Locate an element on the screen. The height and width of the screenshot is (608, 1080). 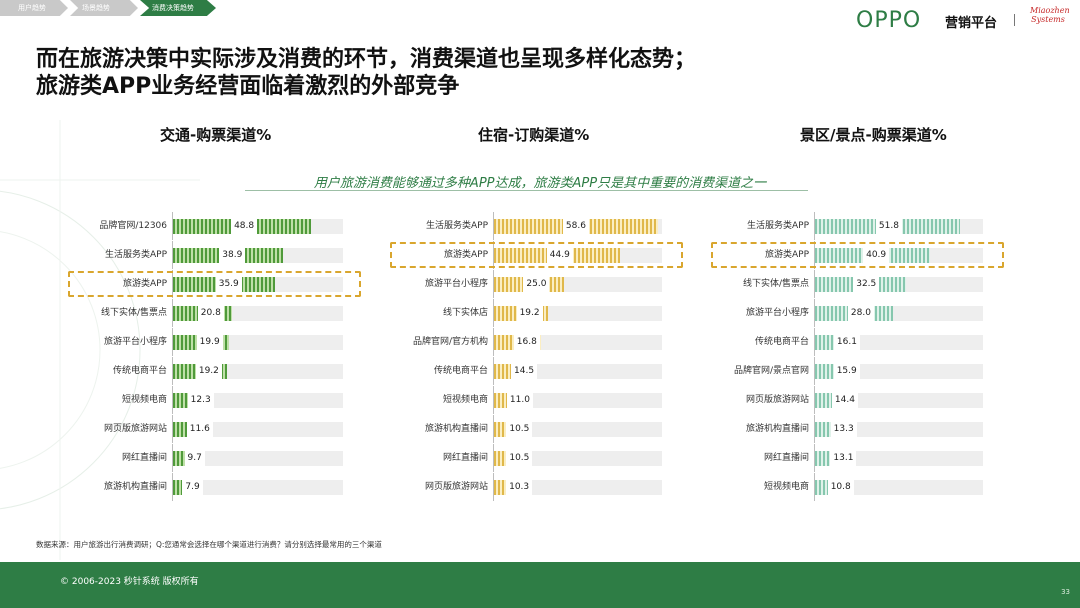
bar-track: 44.9 is located at coordinates (578, 255).